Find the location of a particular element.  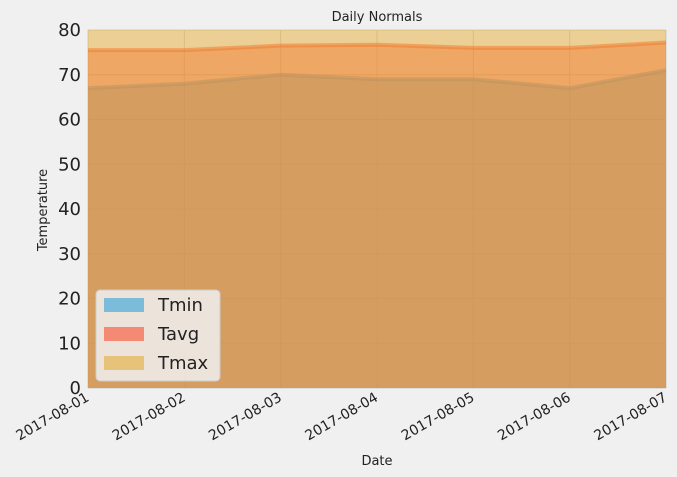

x-tick-label-0: 2017-08-01 is located at coordinates (53, 417).